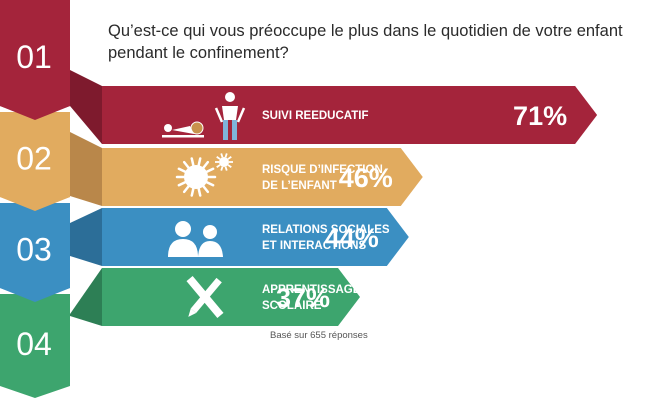 This screenshot has width=655, height=400. I want to click on footnote: Basé sur 655 réponses, so click(319, 335).